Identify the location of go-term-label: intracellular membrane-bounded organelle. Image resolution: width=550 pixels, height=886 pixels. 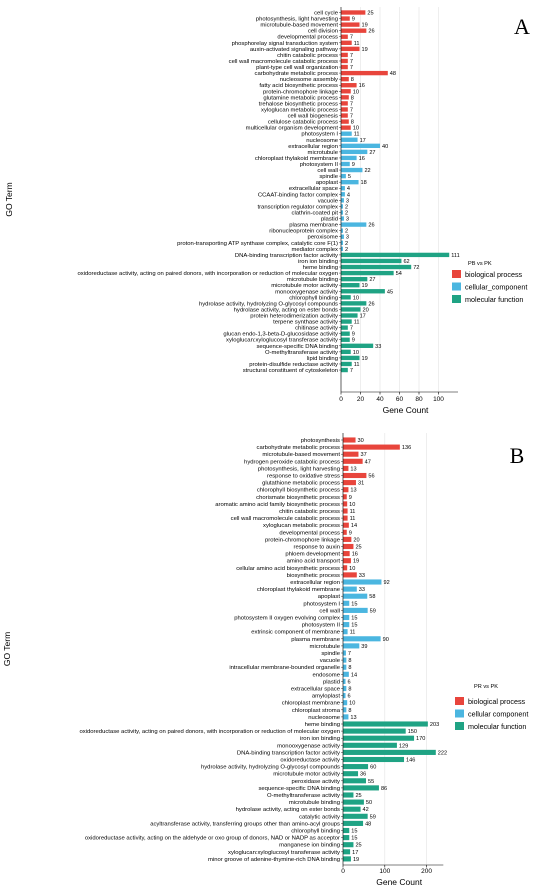
(284, 668).